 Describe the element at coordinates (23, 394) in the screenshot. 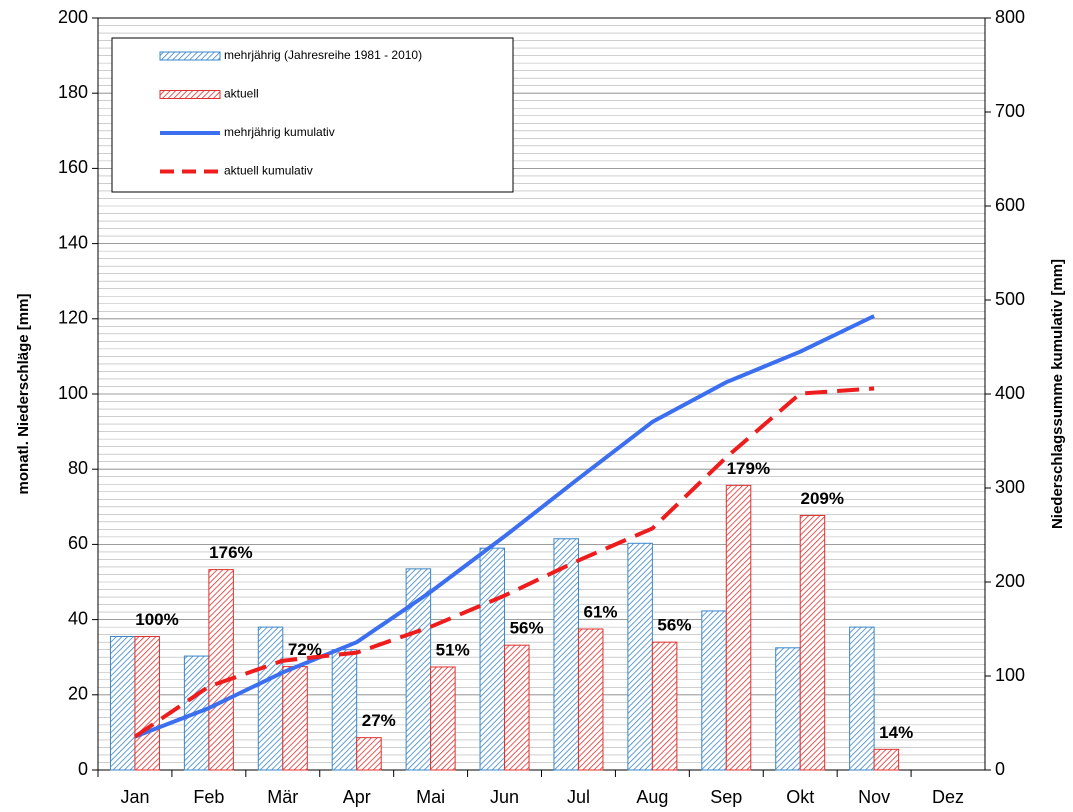

I see `y-axis-title: monatl. Niederschläge [mm]` at that location.